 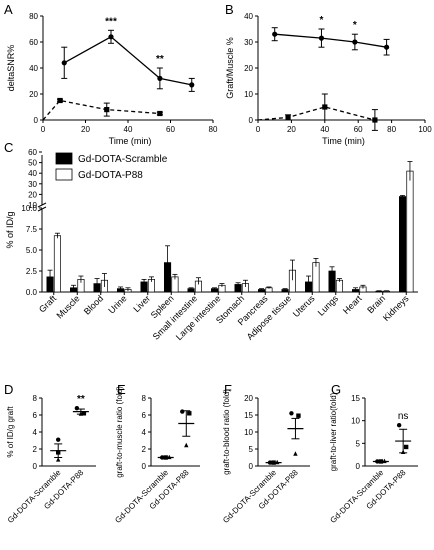 I want to click on significance-marker: ns, so click(x=403, y=416).